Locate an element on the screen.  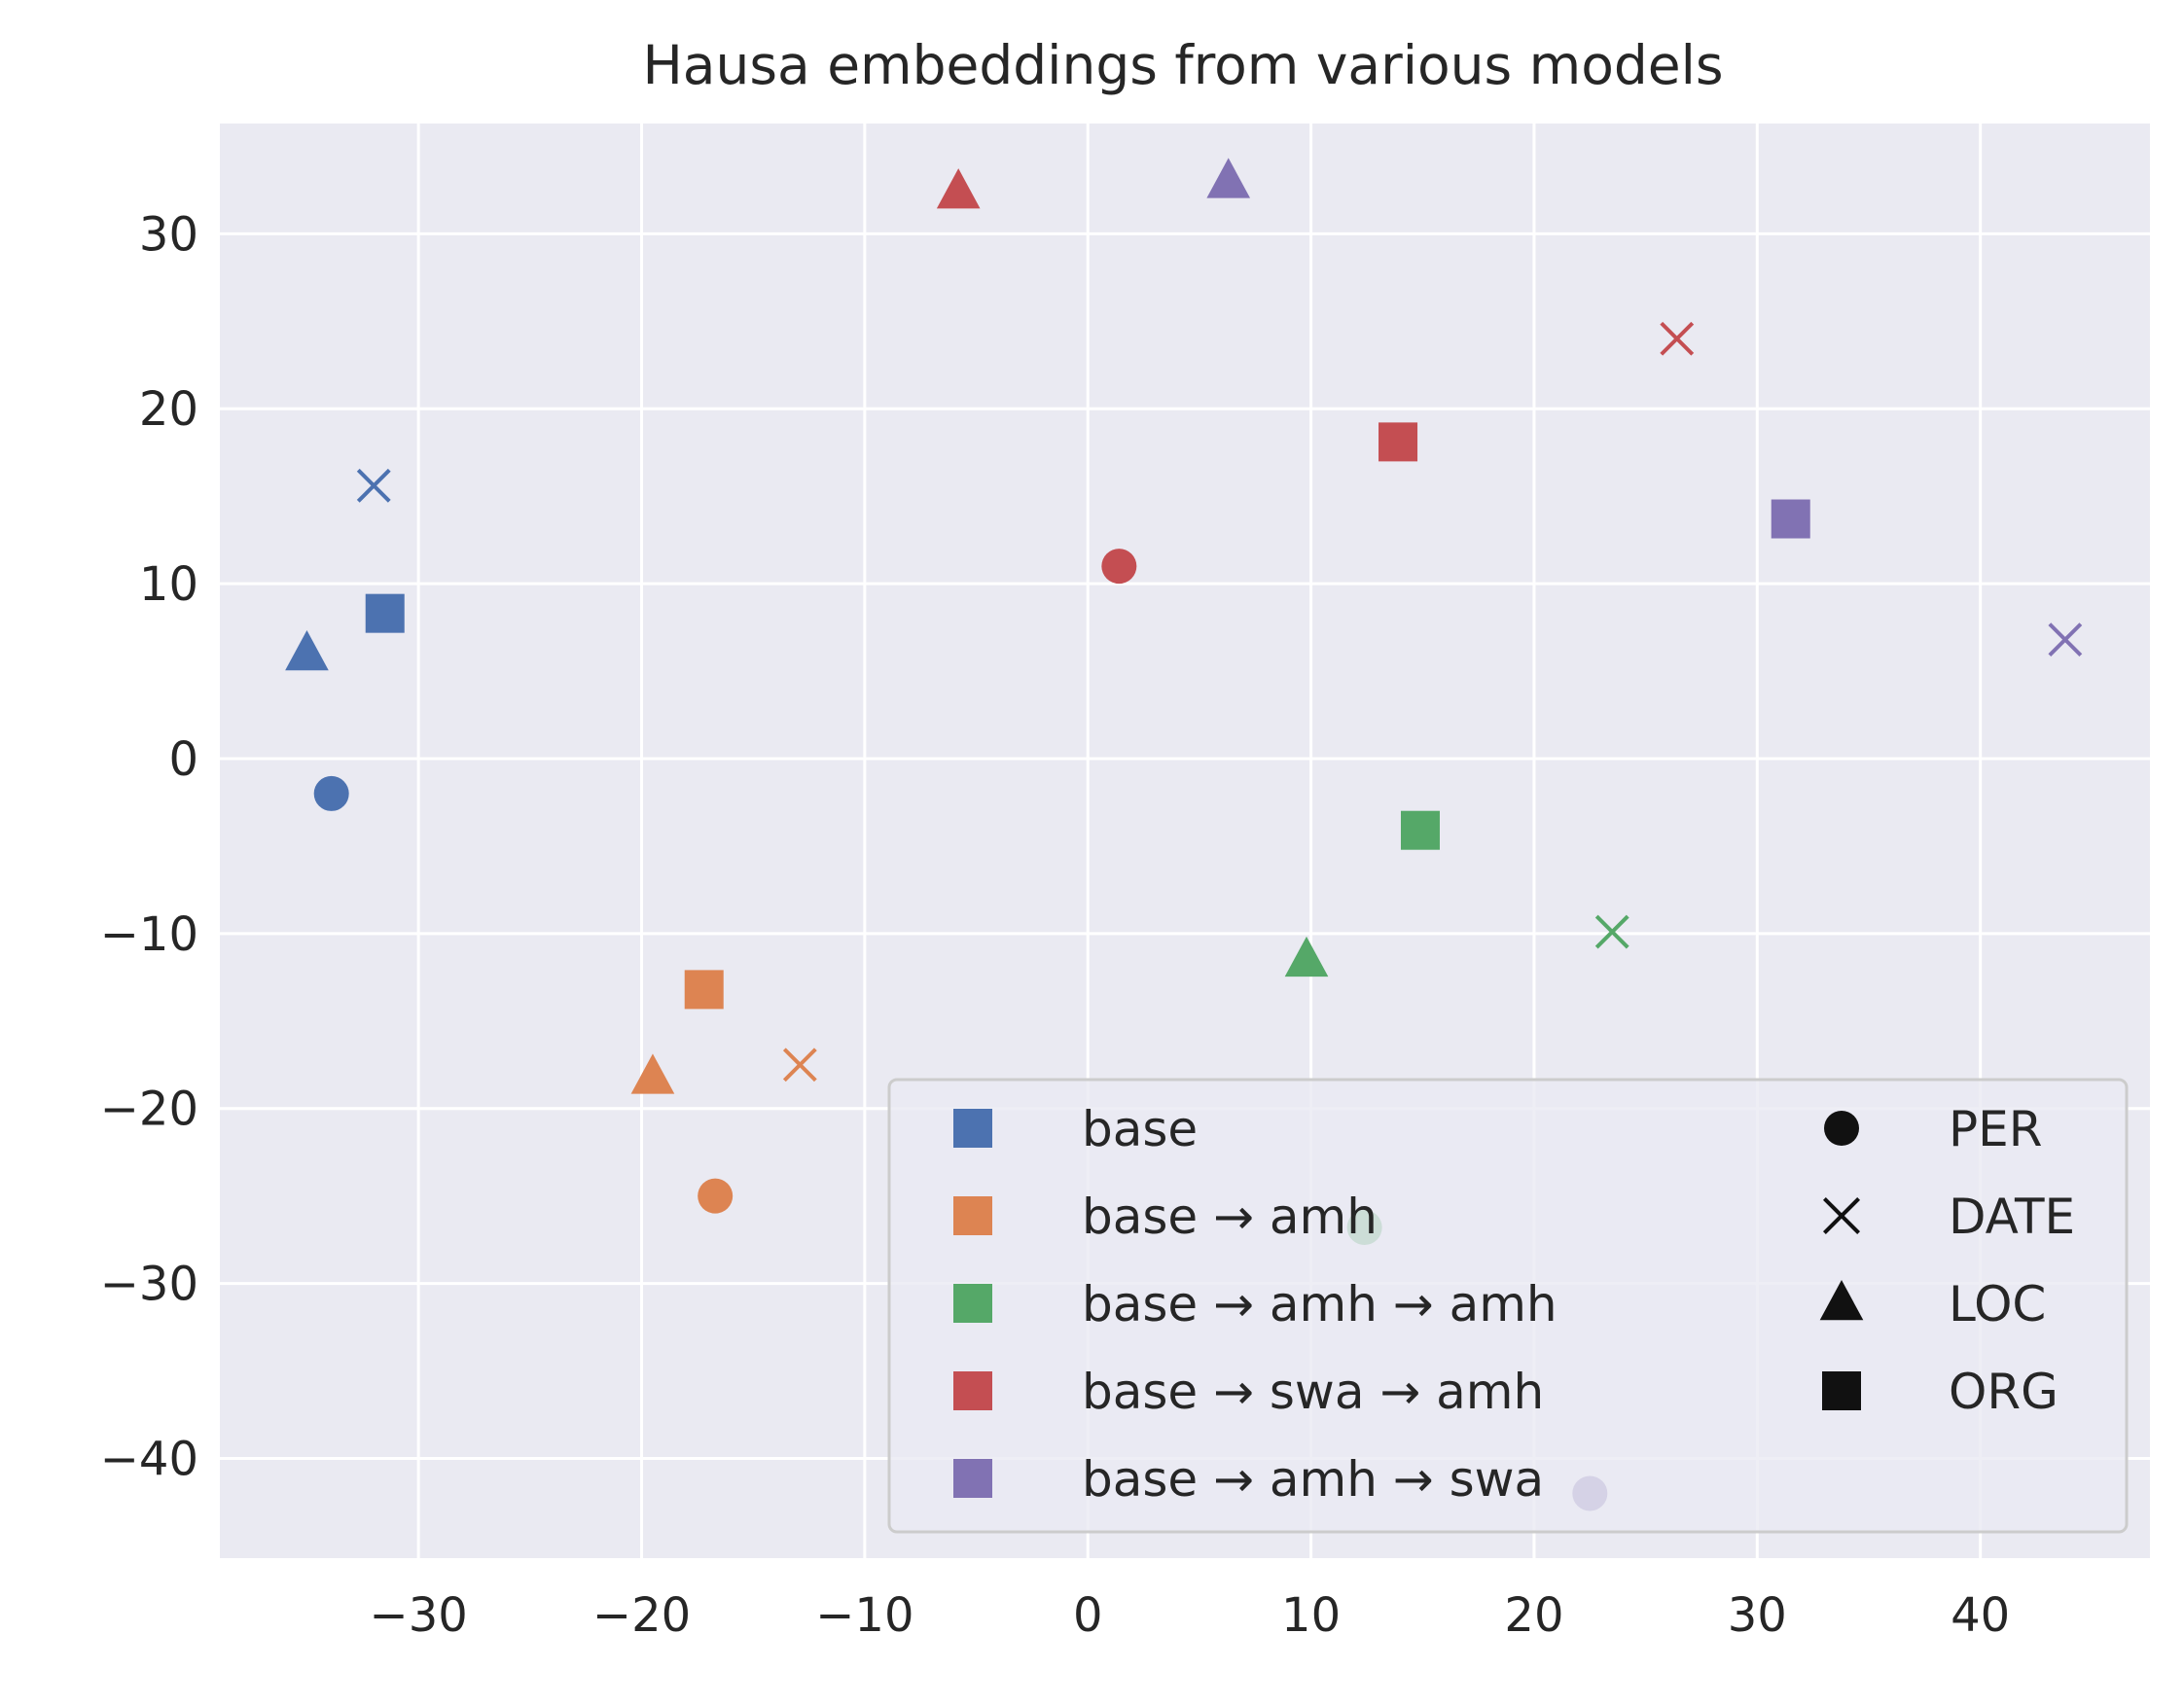
y-tick-label: −40 is located at coordinates (149, 1459).